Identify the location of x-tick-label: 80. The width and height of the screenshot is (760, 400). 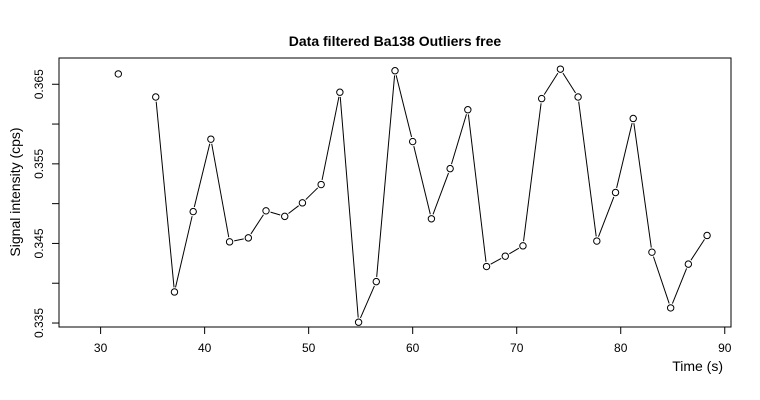
(621, 348).